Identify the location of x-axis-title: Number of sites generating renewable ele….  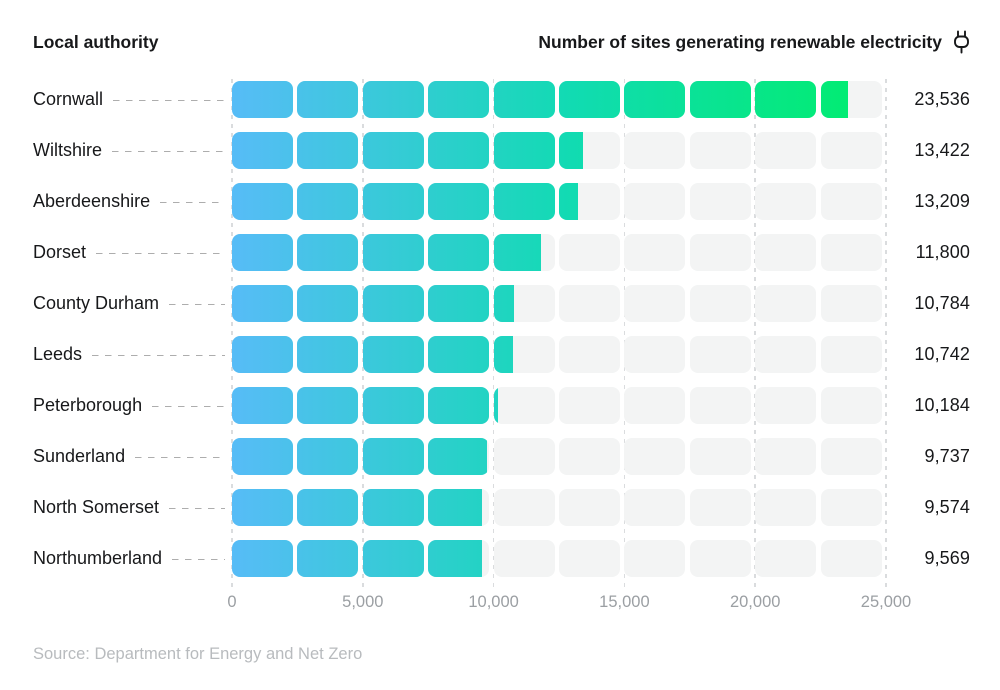
(740, 42).